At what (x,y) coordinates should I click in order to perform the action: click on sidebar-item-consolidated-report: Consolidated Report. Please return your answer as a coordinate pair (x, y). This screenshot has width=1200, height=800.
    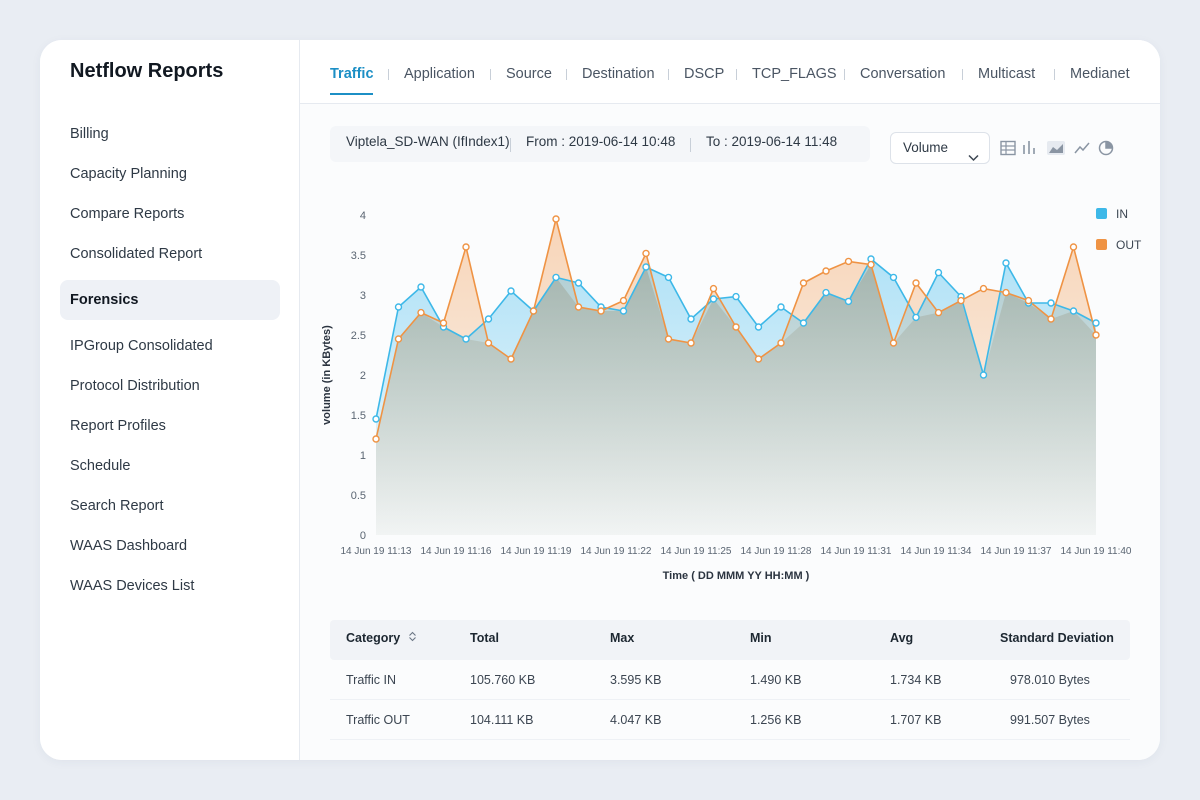
    Looking at the image, I should click on (136, 254).